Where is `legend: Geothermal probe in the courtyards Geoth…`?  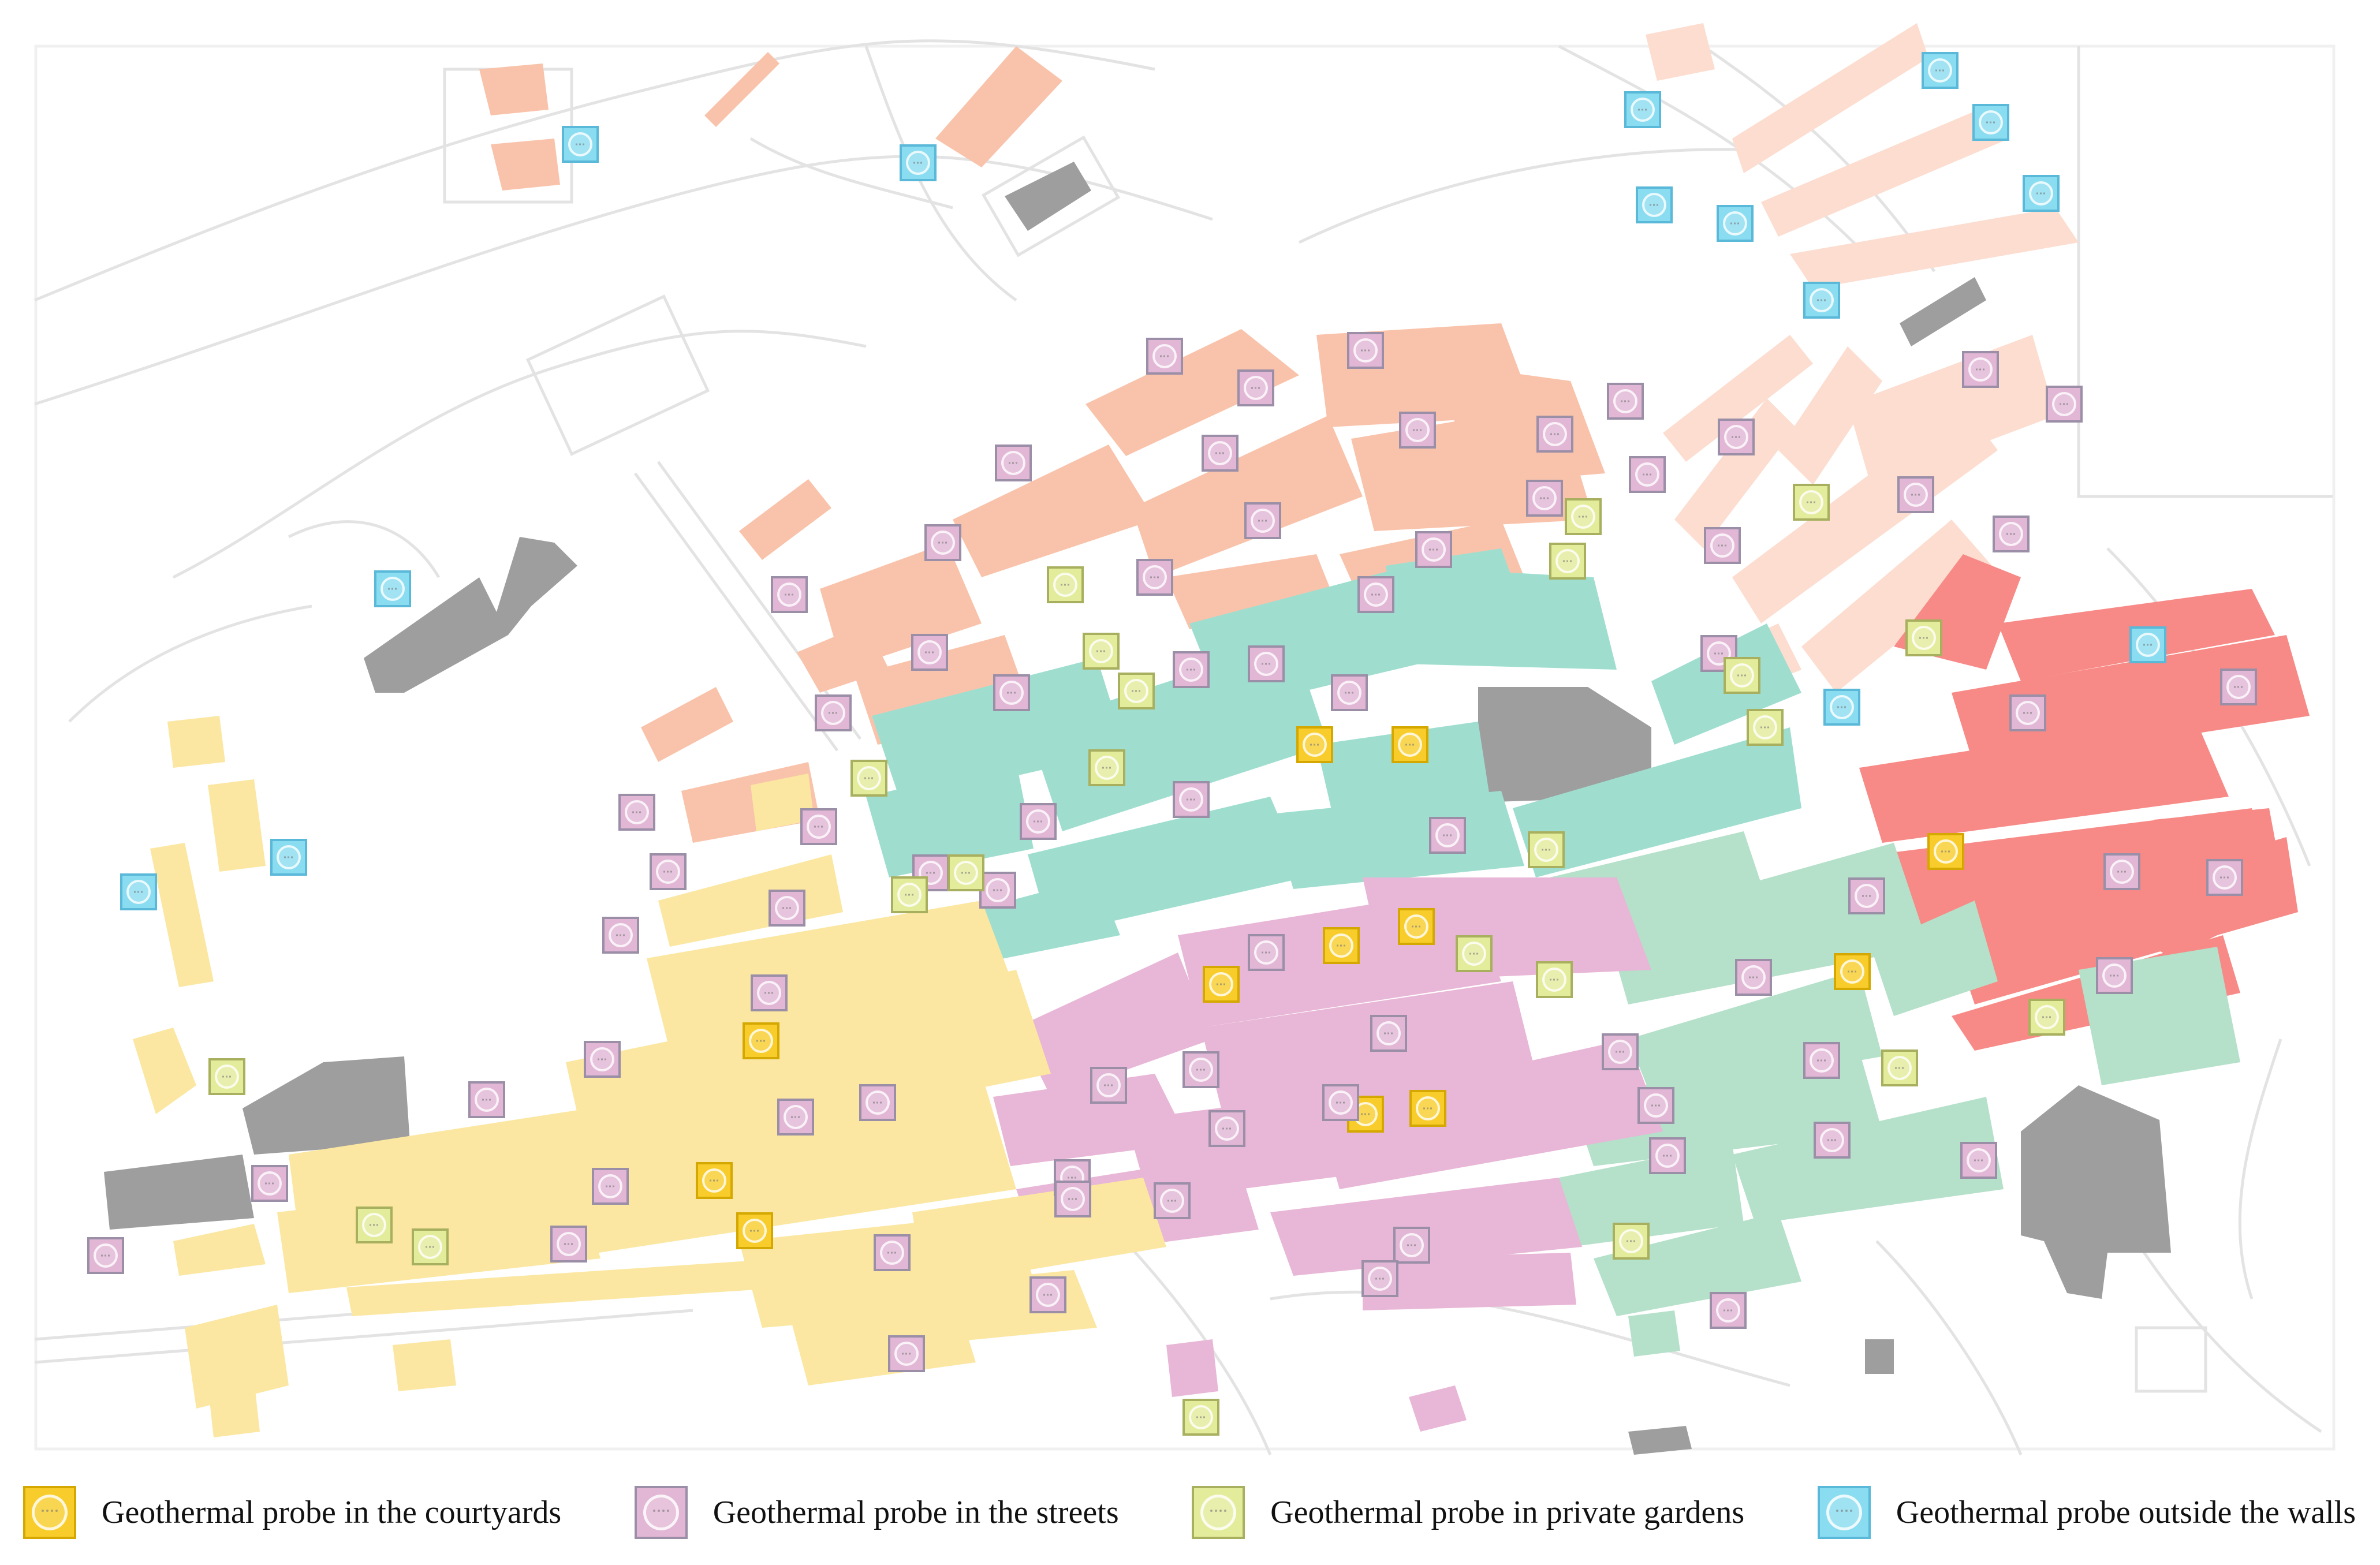 legend: Geothermal probe in the courtyards Geoth… is located at coordinates (1189, 1513).